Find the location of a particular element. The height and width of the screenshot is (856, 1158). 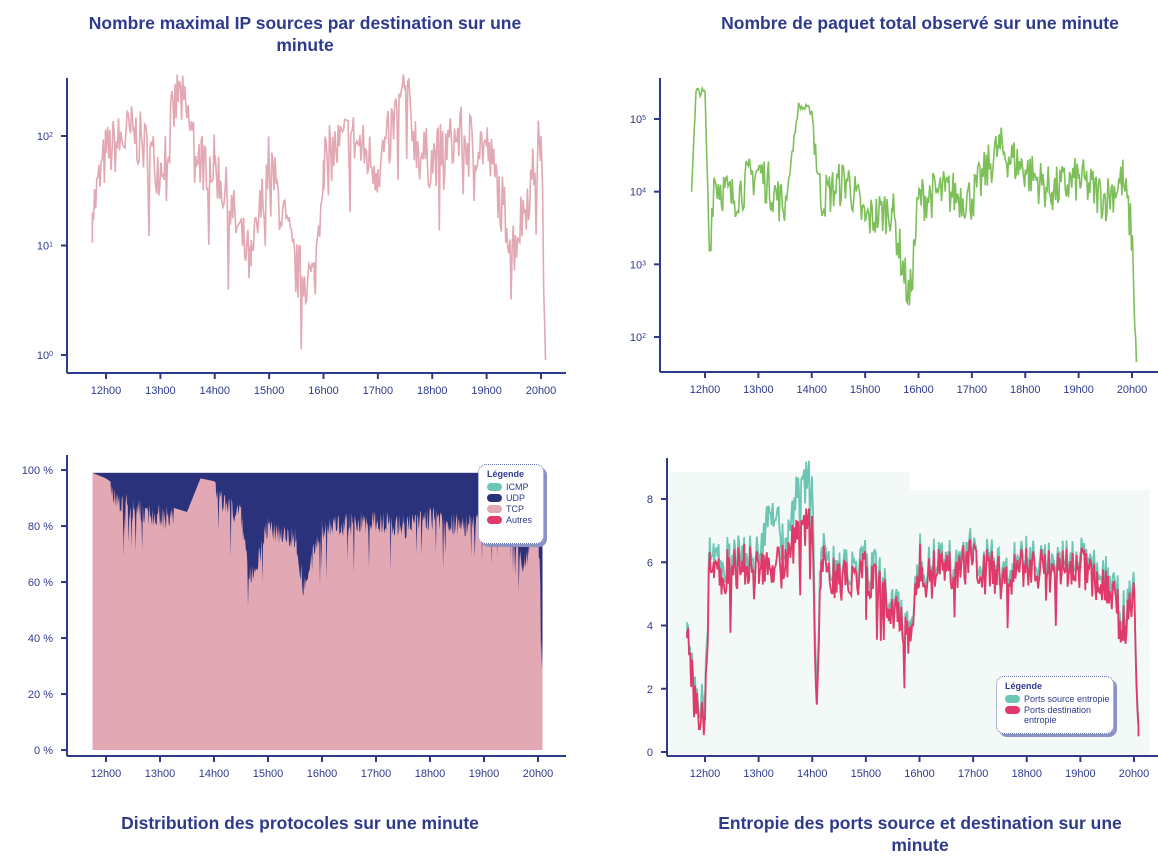

legend-item-autres: Autres is located at coordinates (515, 520).